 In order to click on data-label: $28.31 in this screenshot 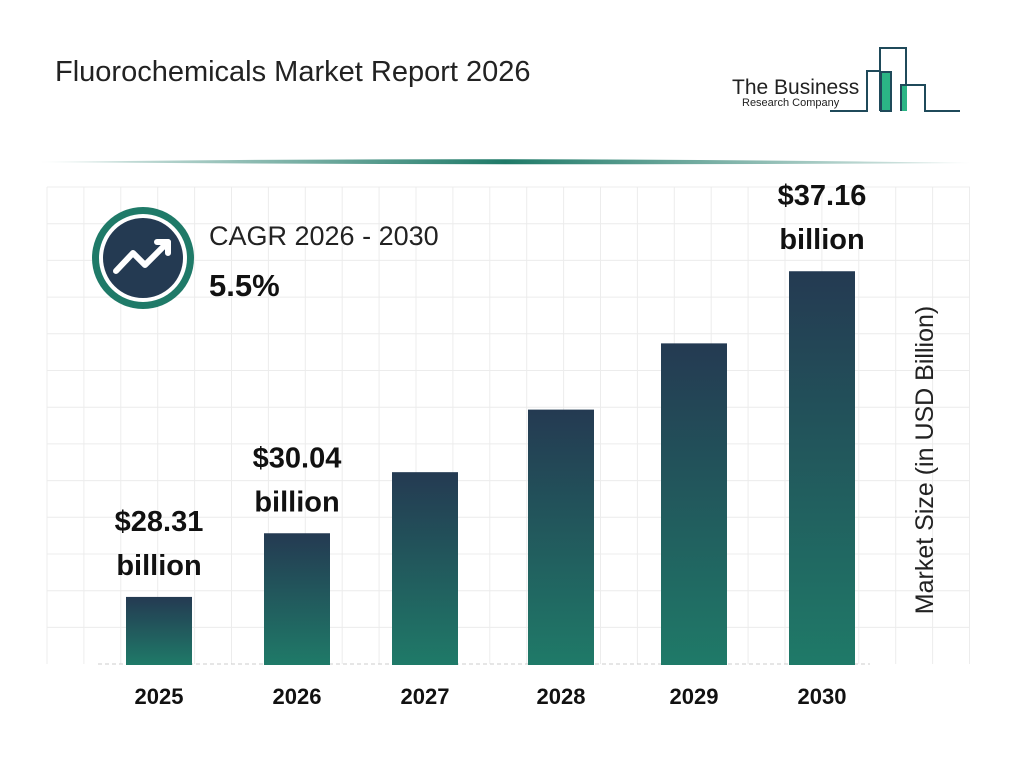, I will do `click(159, 522)`.